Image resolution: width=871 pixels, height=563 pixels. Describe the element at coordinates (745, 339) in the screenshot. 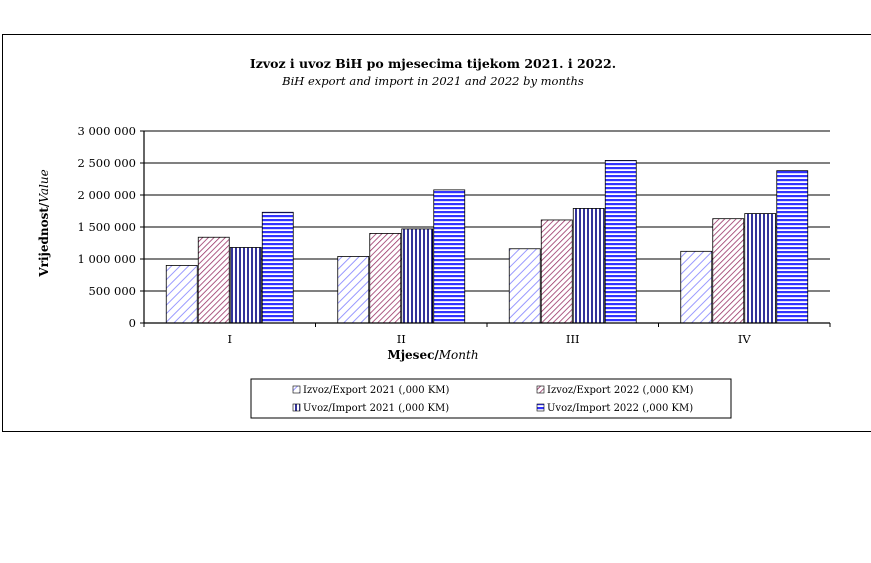

I see `x-tick-label: IV` at that location.